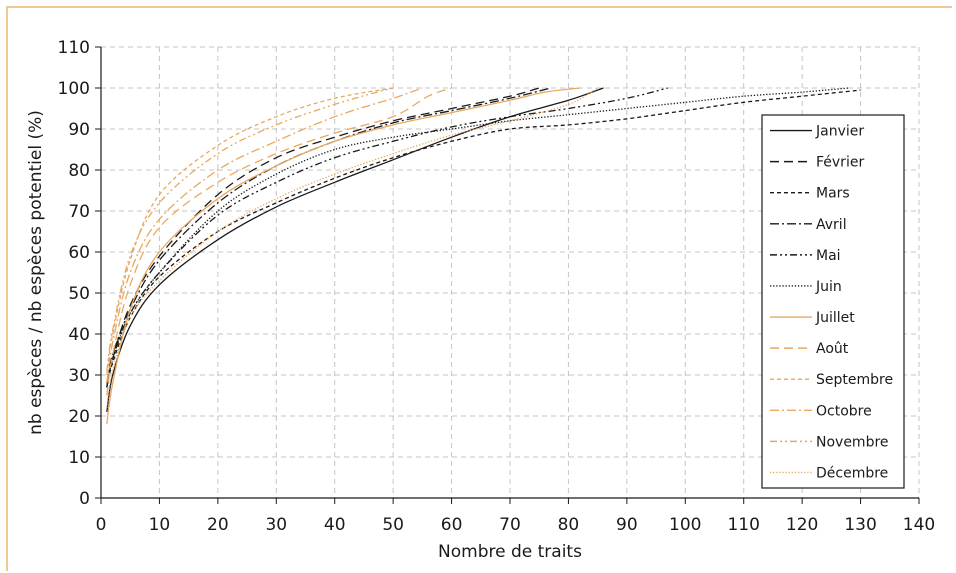  Describe the element at coordinates (627, 525) in the screenshot. I see `x-tick-label: 90` at that location.